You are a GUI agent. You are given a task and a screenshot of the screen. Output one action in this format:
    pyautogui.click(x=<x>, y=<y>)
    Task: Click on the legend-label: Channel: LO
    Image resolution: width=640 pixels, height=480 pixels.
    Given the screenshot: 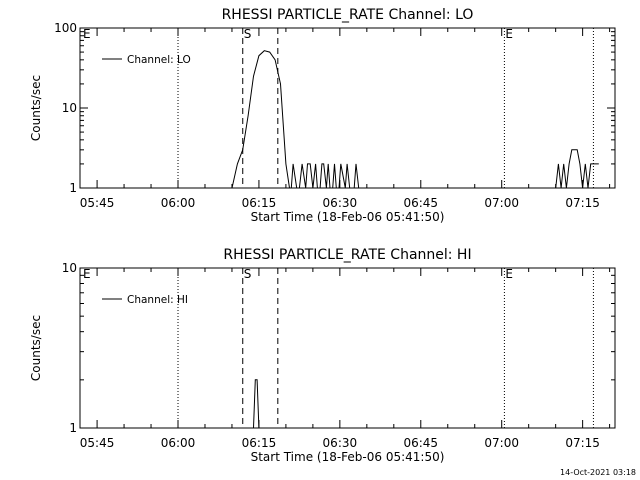 What is the action you would take?
    pyautogui.click(x=159, y=60)
    